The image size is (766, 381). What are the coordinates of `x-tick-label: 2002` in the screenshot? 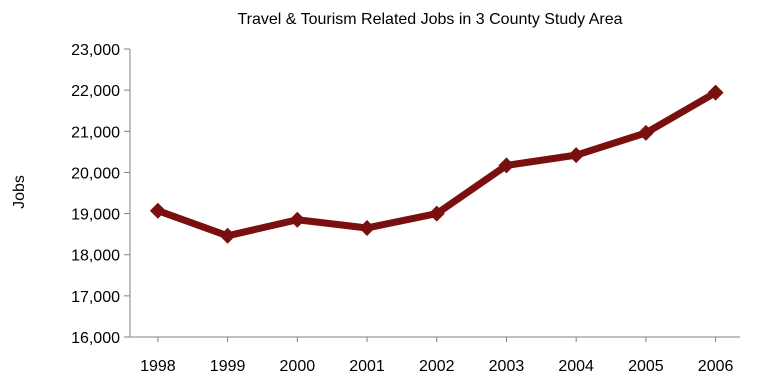 It's located at (437, 366).